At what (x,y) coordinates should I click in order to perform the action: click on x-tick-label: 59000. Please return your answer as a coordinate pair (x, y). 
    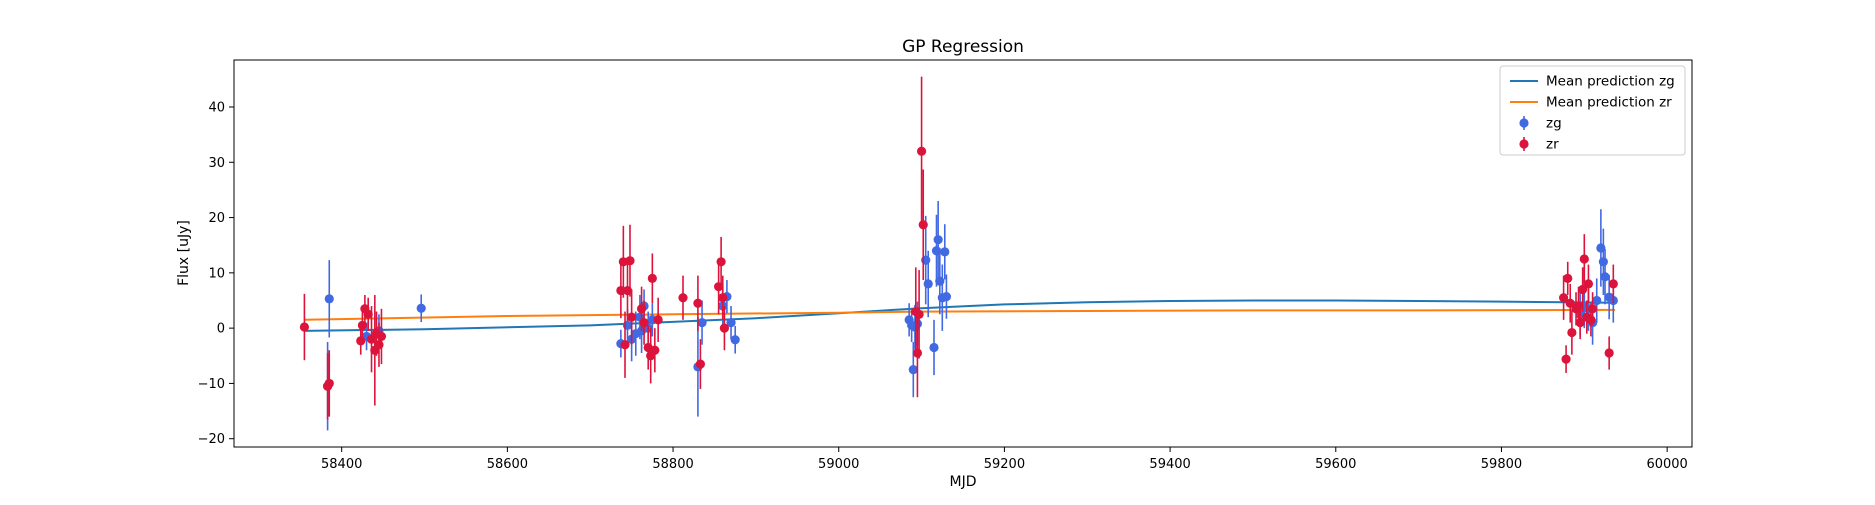
    Looking at the image, I should click on (838, 464).